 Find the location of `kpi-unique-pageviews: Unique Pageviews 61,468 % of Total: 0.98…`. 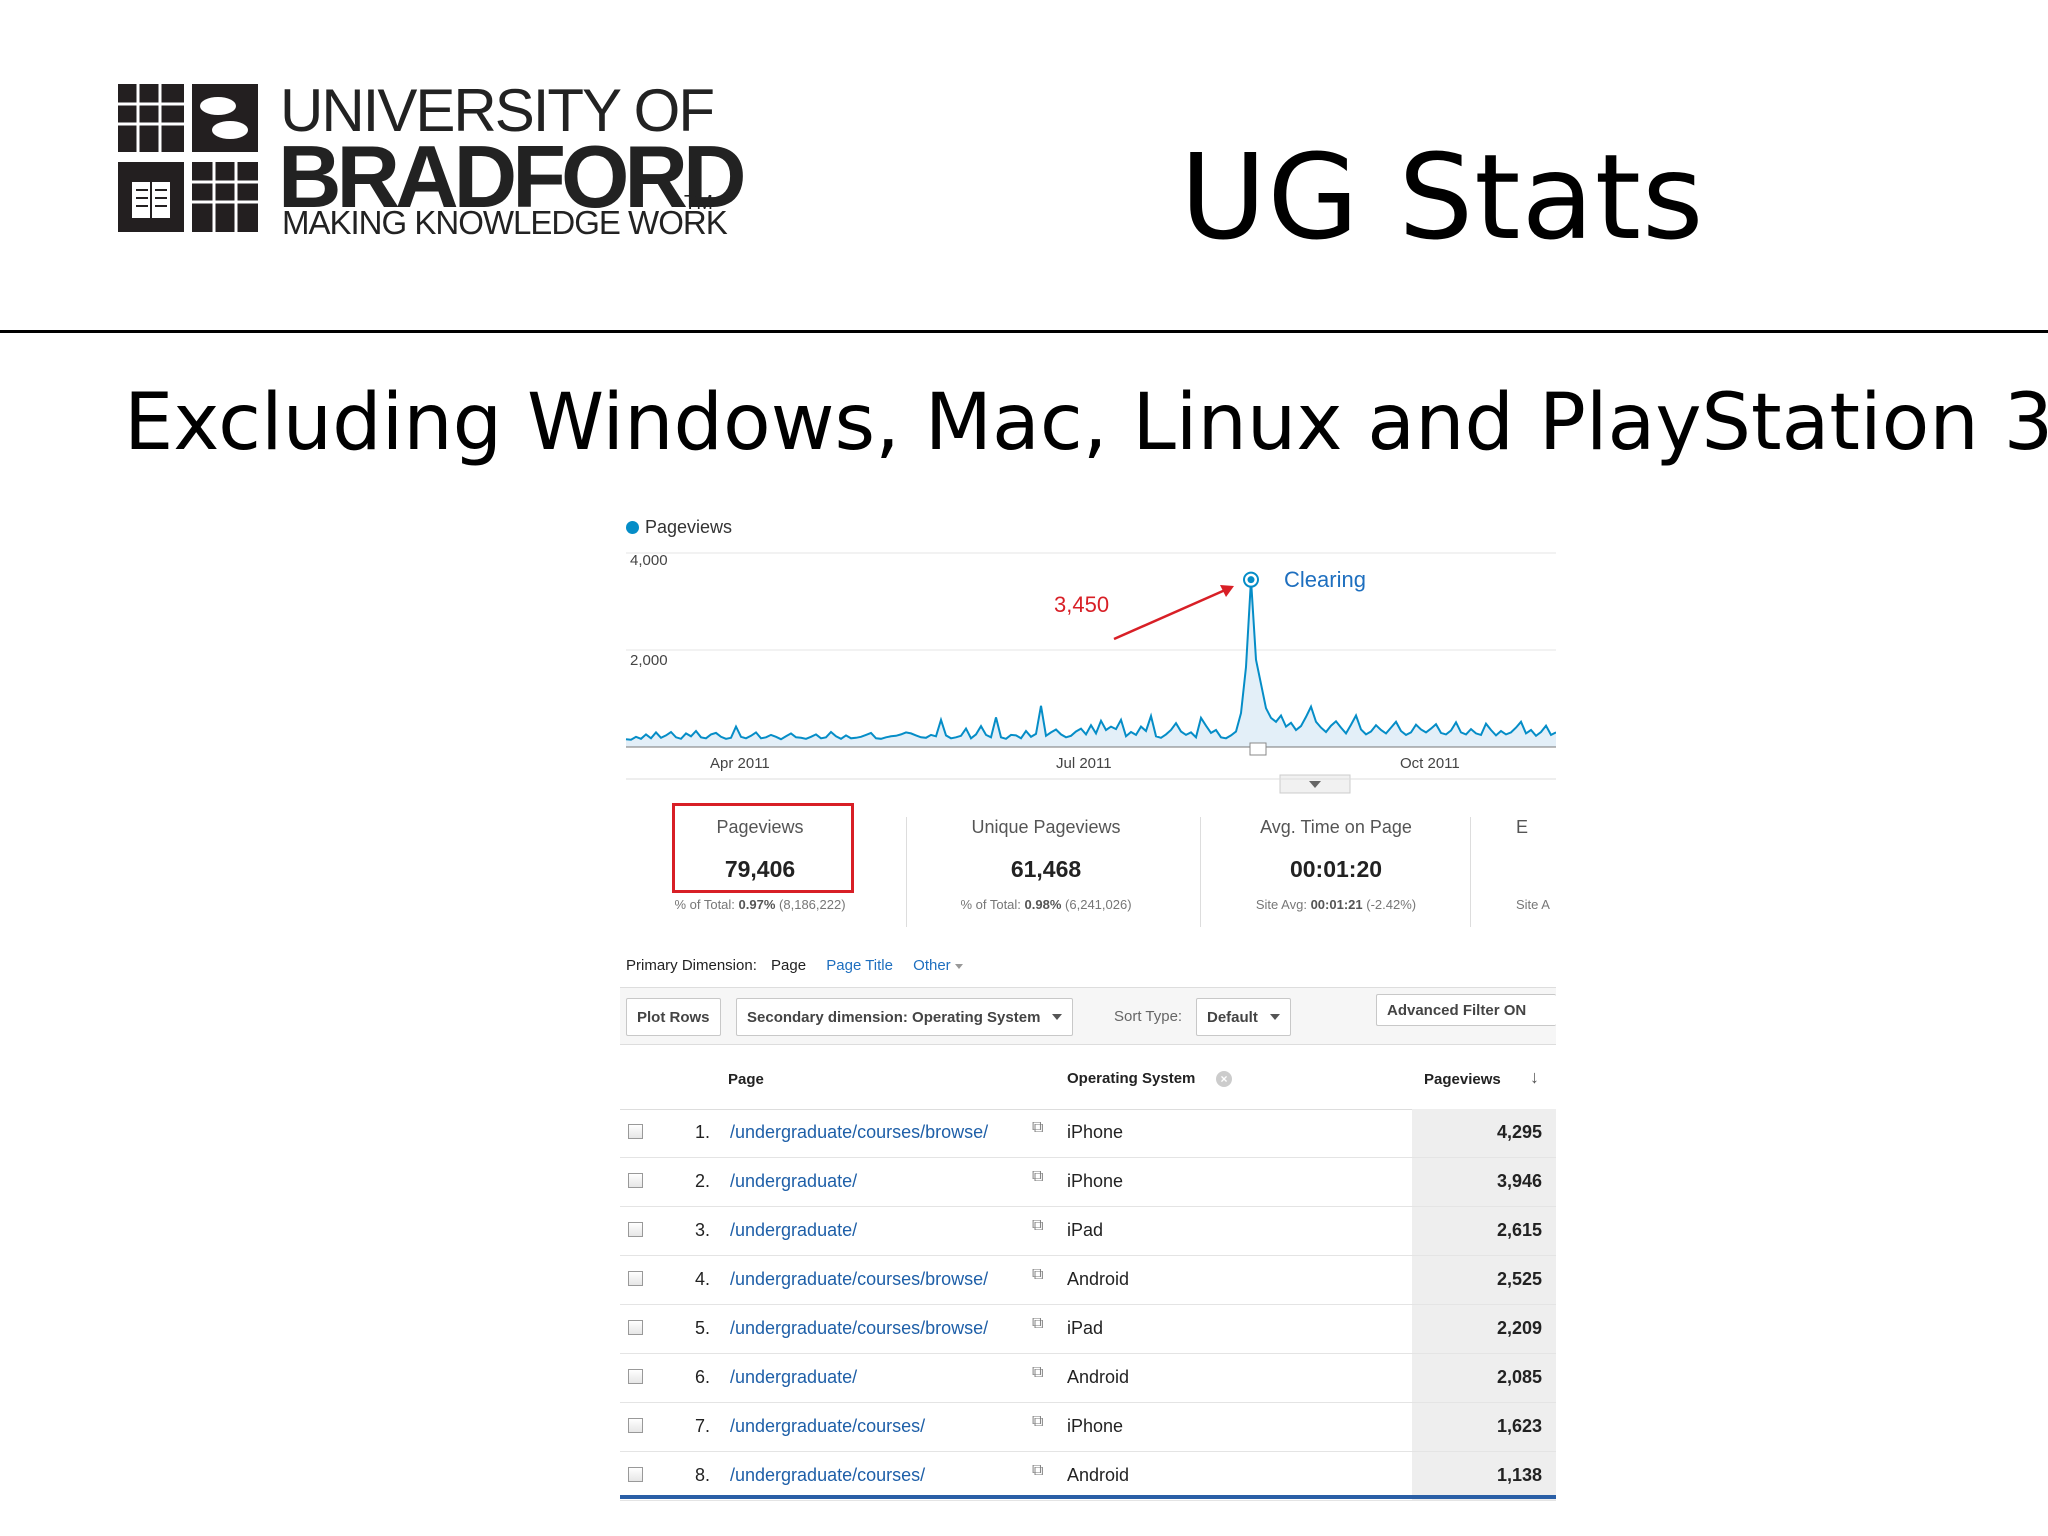

kpi-unique-pageviews: Unique Pageviews 61,468 % of Total: 0.98… is located at coordinates (1046, 864).